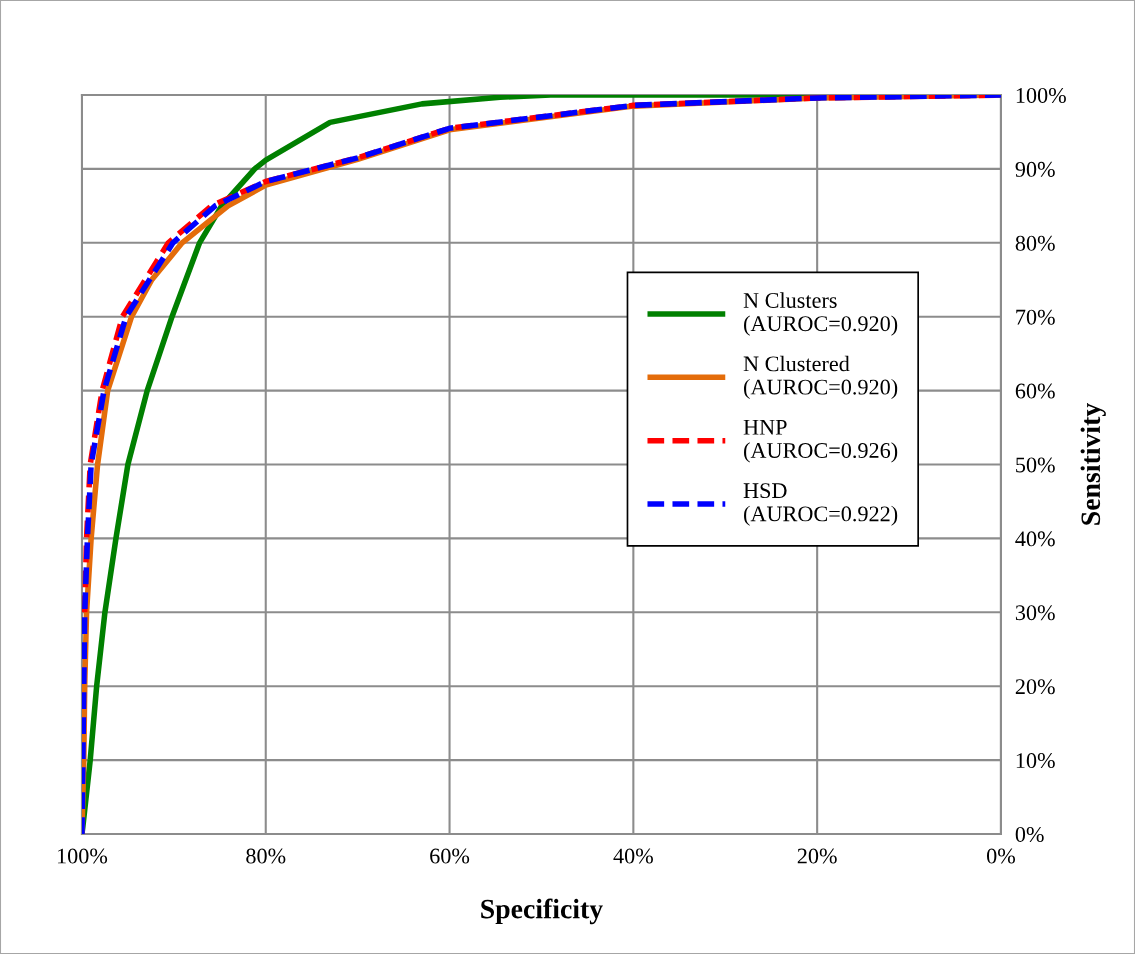 The width and height of the screenshot is (1135, 954). Describe the element at coordinates (1035, 317) in the screenshot. I see `y-tick-label: 70%` at that location.